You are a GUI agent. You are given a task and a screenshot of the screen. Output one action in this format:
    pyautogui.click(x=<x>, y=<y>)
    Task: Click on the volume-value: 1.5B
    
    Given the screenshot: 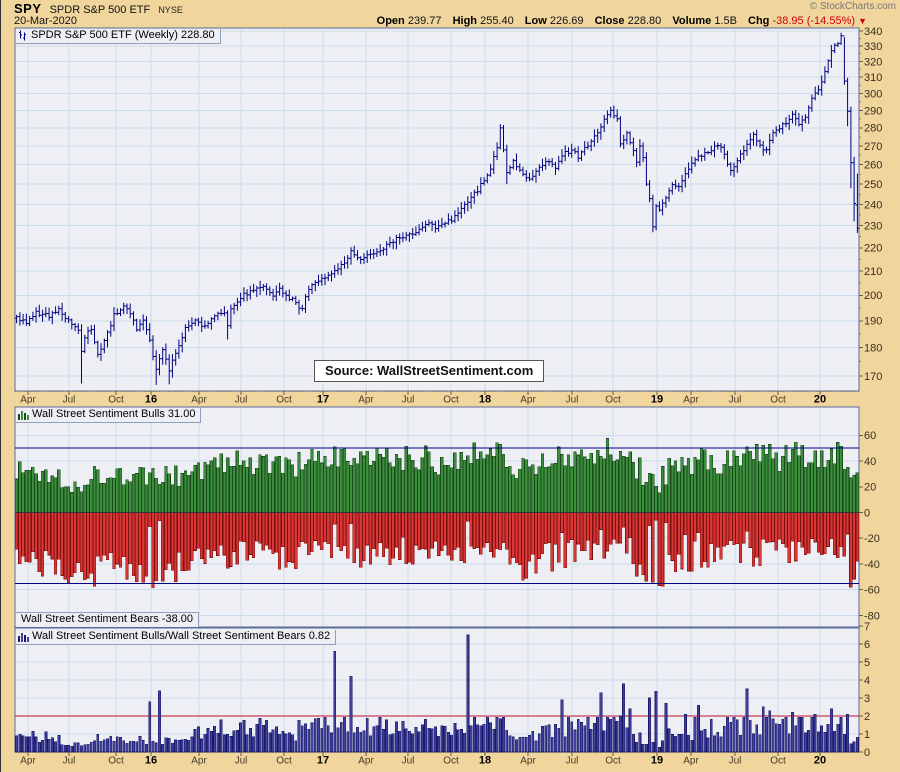 What is the action you would take?
    pyautogui.click(x=725, y=21)
    